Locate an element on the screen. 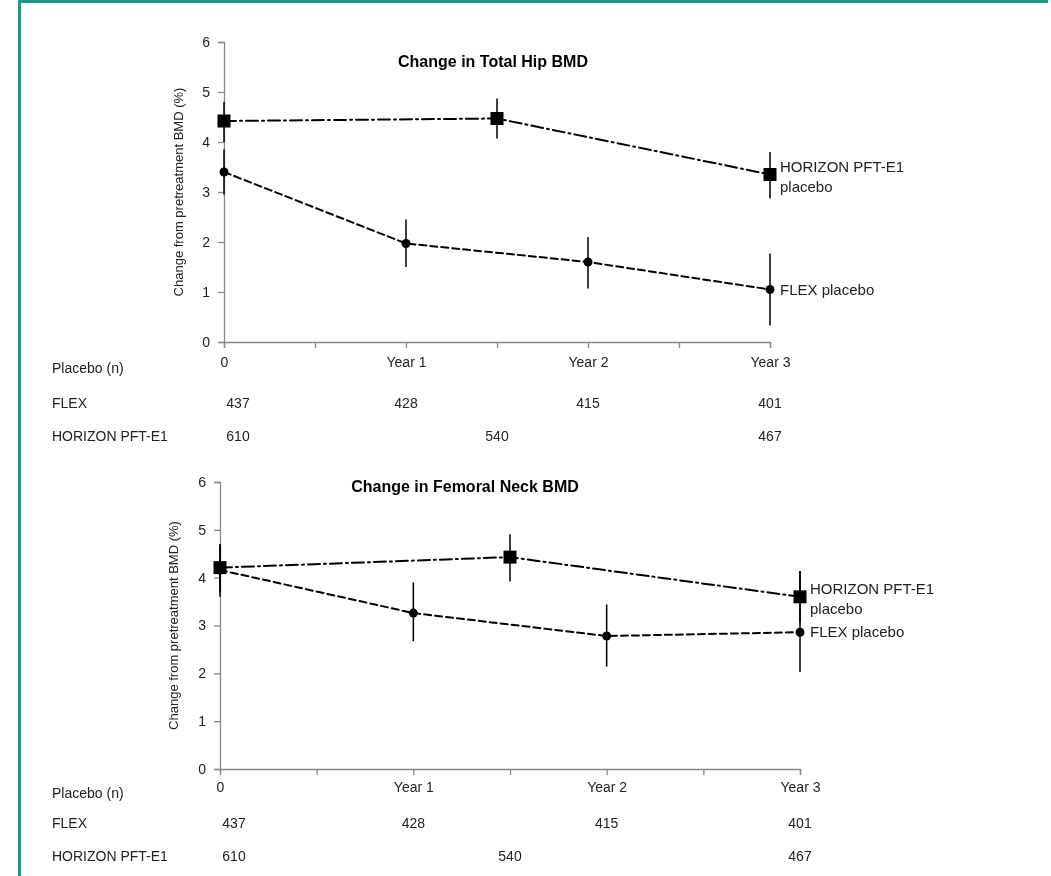 The image size is (1051, 876). chart-title: Change in Femoral Neck BMD is located at coordinates (465, 486).